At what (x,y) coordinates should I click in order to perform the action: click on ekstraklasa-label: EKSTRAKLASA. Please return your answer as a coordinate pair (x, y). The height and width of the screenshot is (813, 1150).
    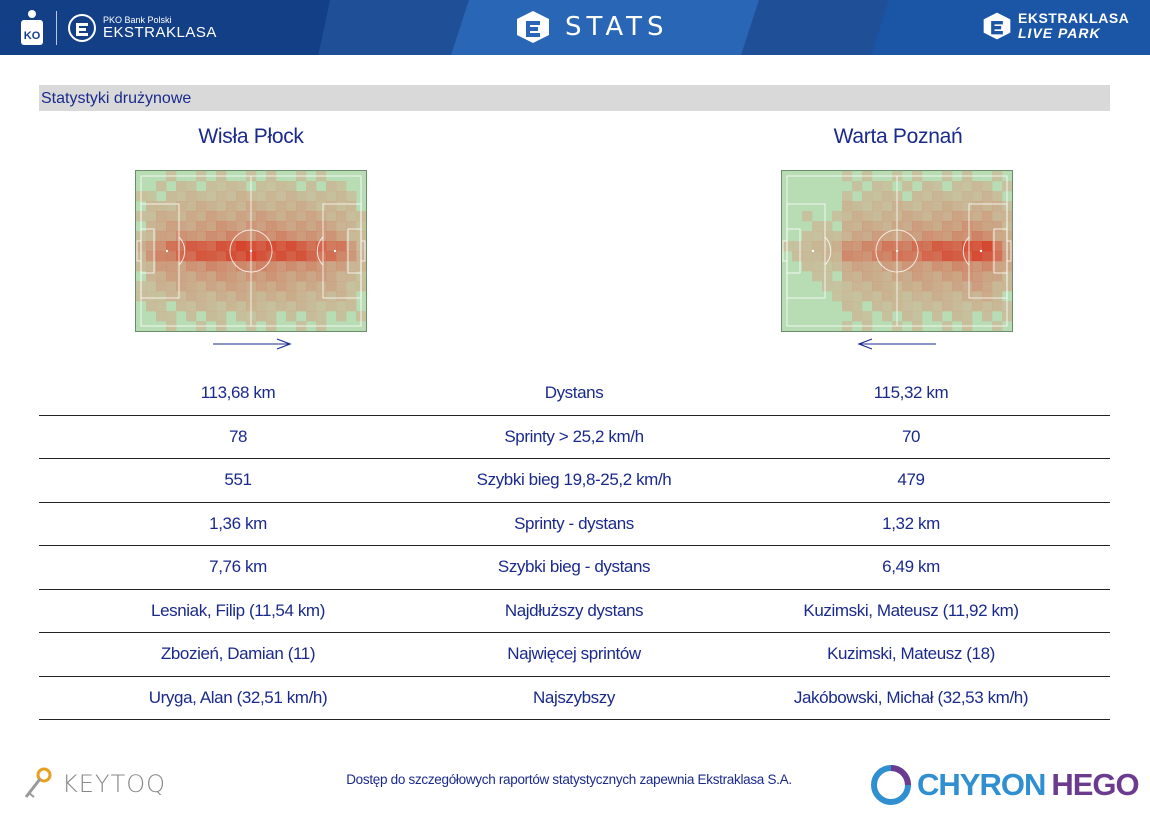
    Looking at the image, I should click on (160, 32).